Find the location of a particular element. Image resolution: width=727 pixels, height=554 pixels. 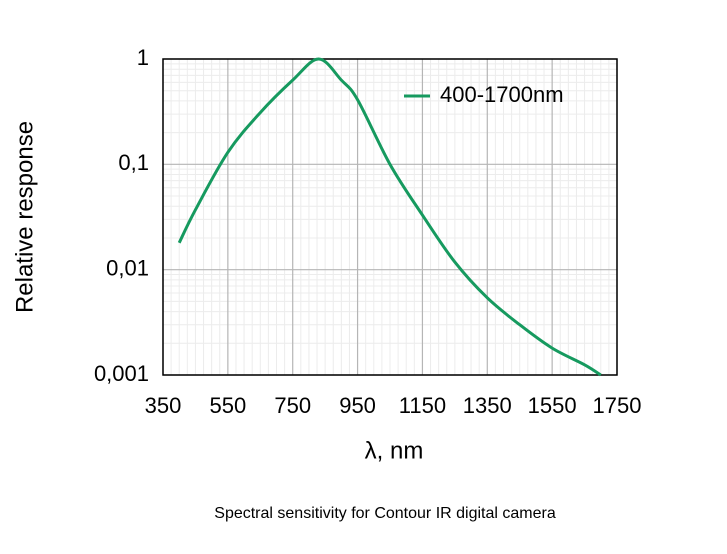

x-tick-label: 1750 is located at coordinates (617, 405).